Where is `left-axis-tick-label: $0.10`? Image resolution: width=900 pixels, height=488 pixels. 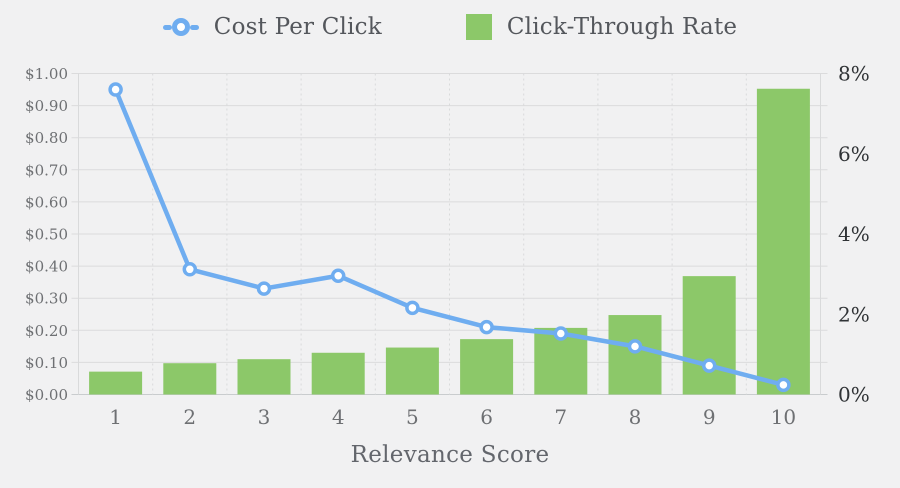
left-axis-tick-label: $0.10 is located at coordinates (46, 363).